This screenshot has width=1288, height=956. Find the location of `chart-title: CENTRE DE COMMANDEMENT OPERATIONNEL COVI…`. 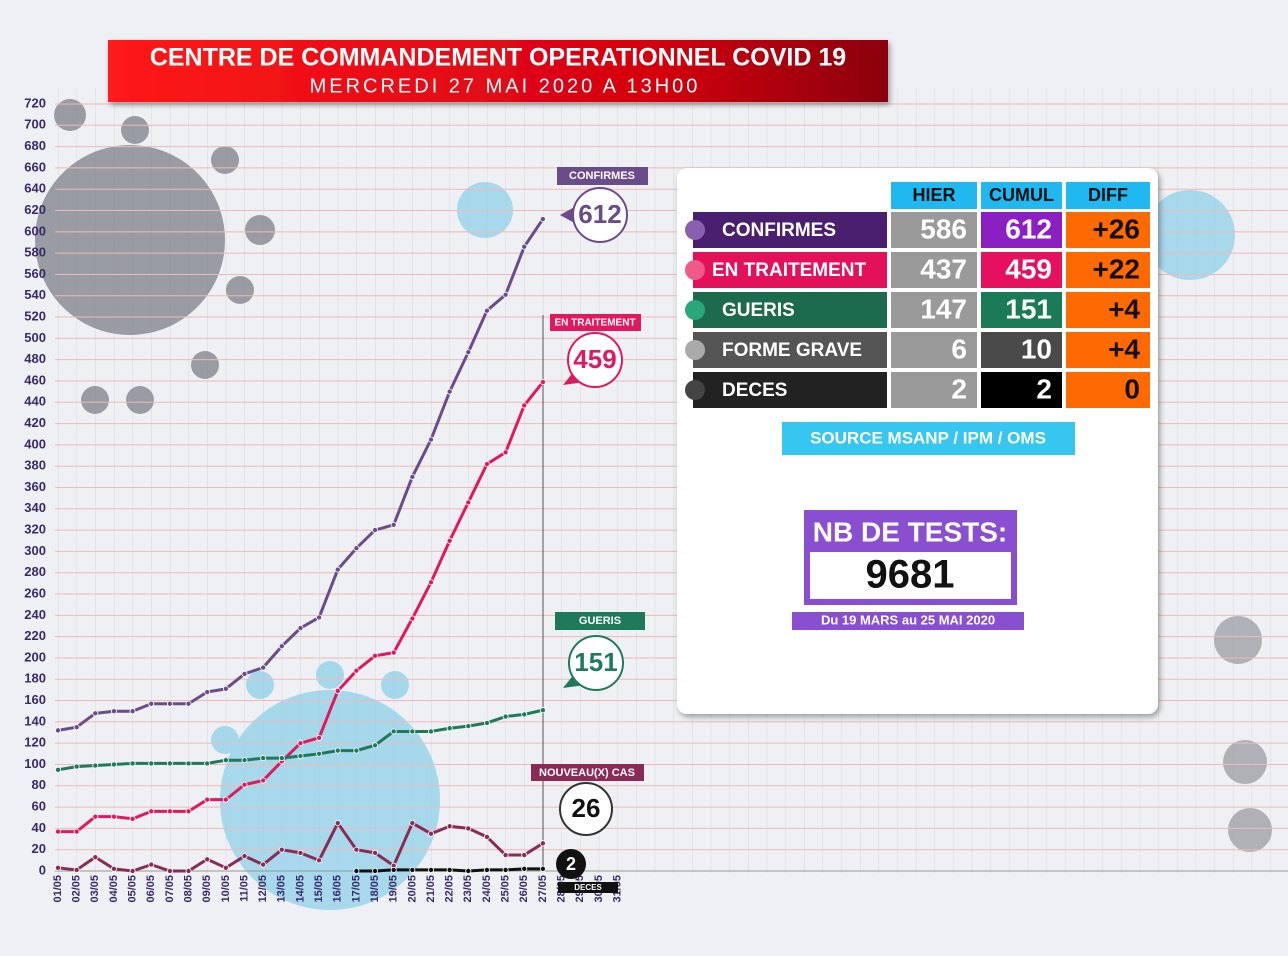

chart-title: CENTRE DE COMMANDEMENT OPERATIONNEL COVI… is located at coordinates (498, 58).